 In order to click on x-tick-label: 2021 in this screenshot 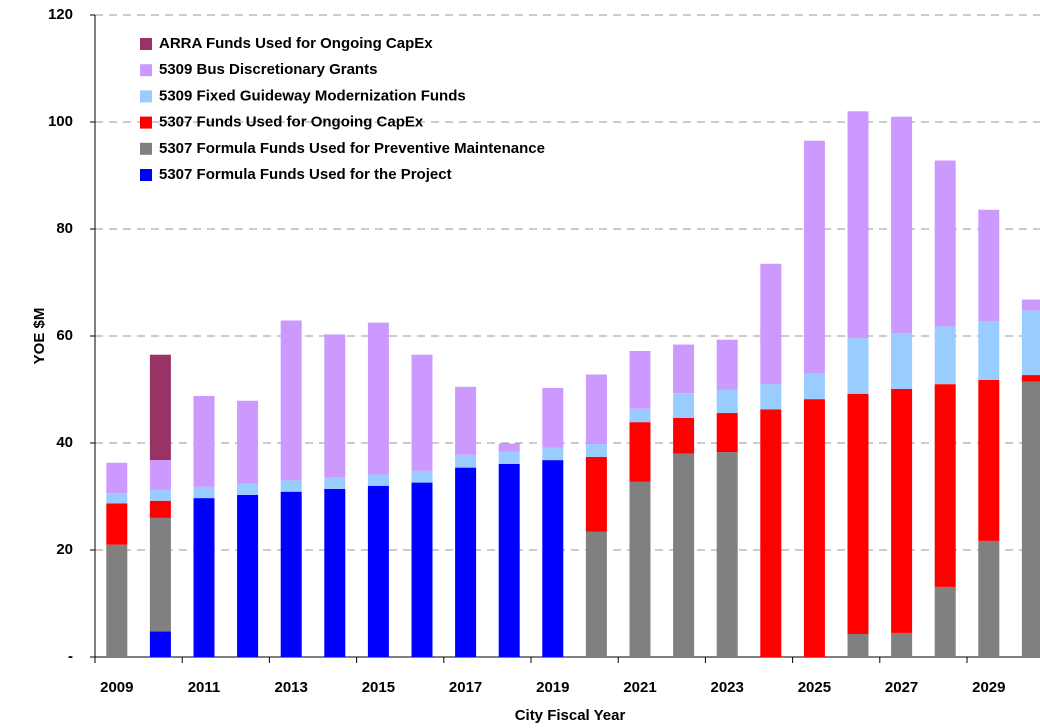, I will do `click(639, 687)`.